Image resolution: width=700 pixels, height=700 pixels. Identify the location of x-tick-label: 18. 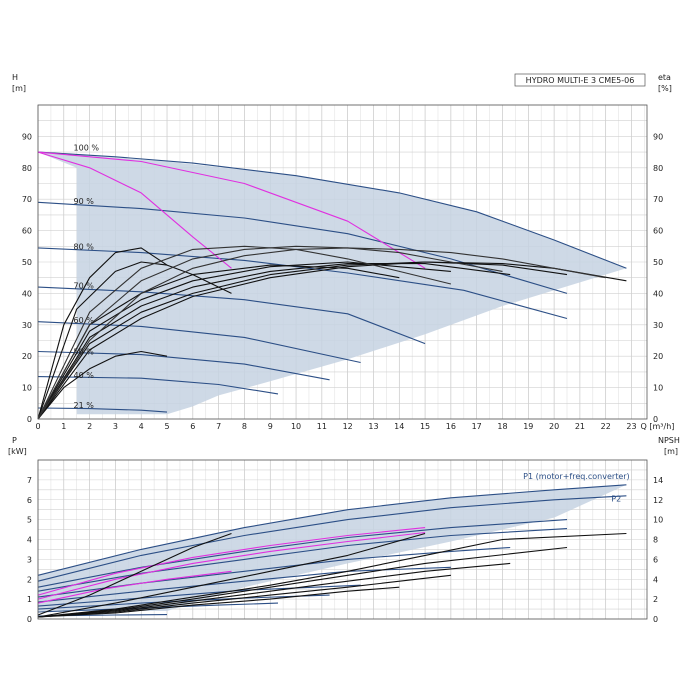
(502, 426).